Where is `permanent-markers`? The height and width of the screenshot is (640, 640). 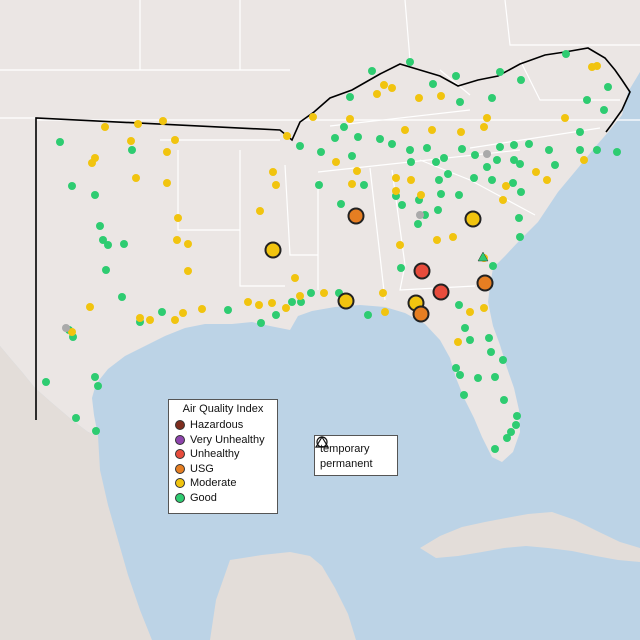
permanent-markers is located at coordinates (483, 256).